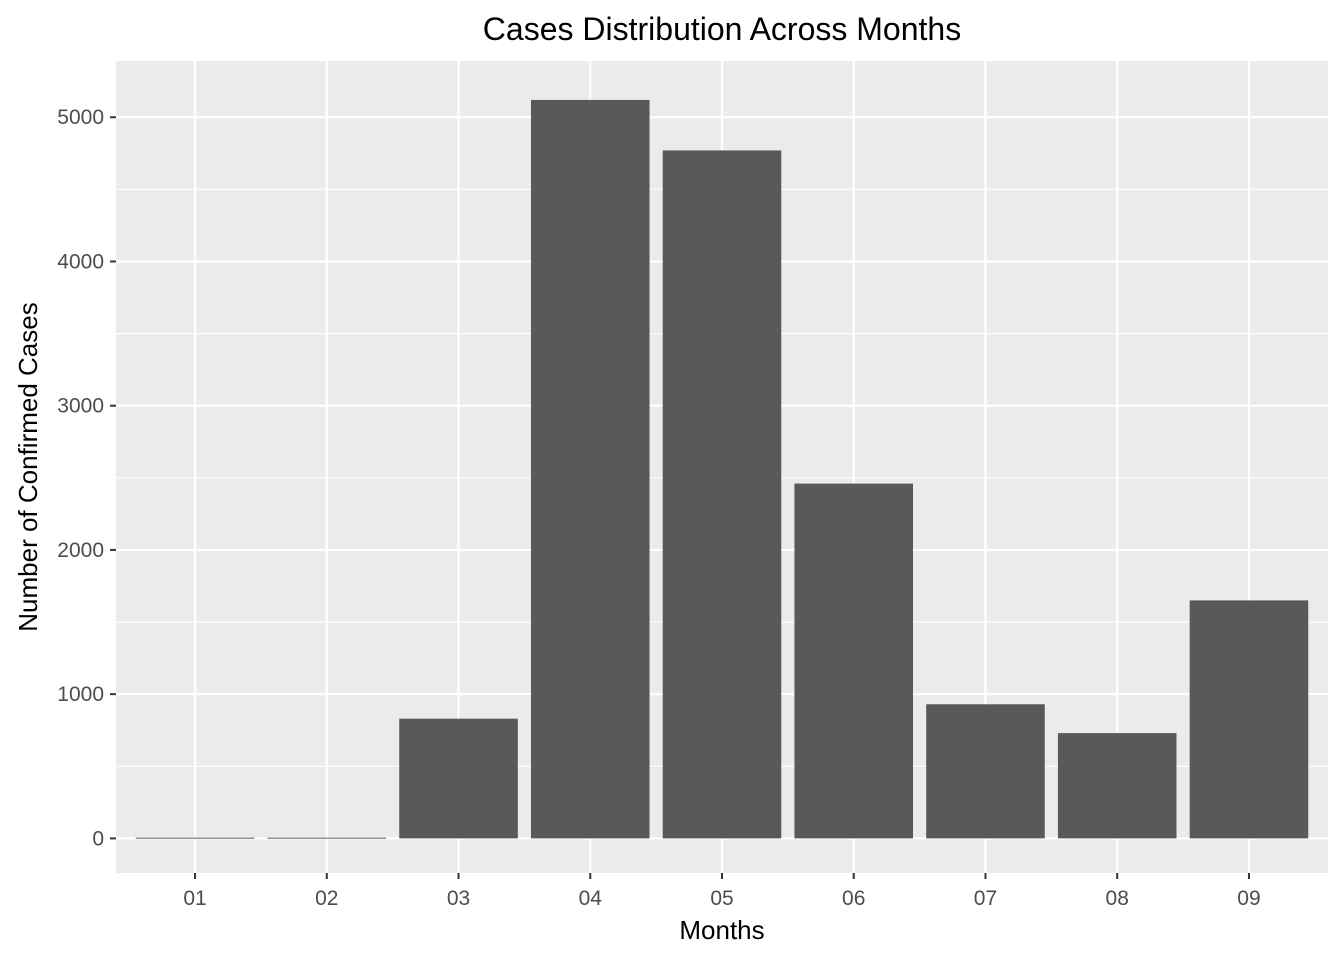 The height and width of the screenshot is (960, 1344). Describe the element at coordinates (80, 117) in the screenshot. I see `y-tick-label: 5000` at that location.